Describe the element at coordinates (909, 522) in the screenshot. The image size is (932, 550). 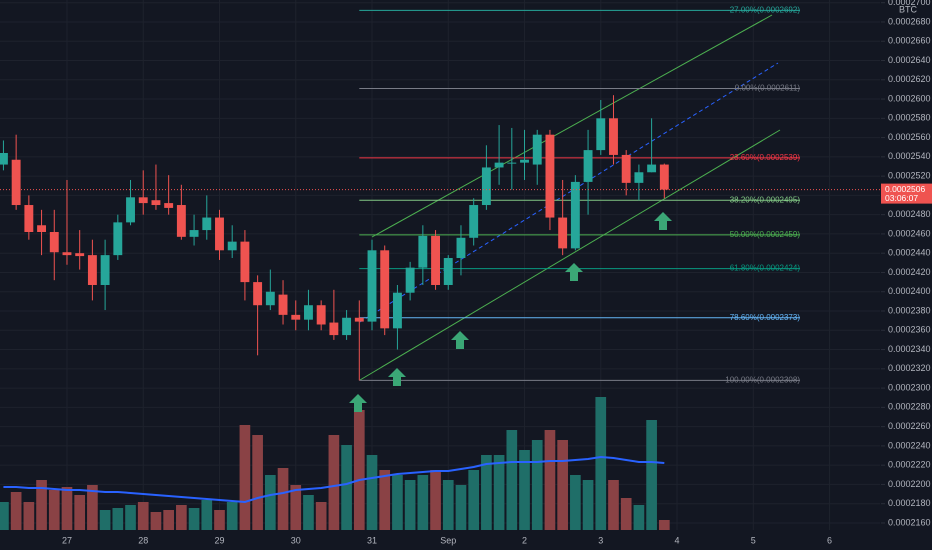
I see `y-tick-label: 0.0002160` at that location.